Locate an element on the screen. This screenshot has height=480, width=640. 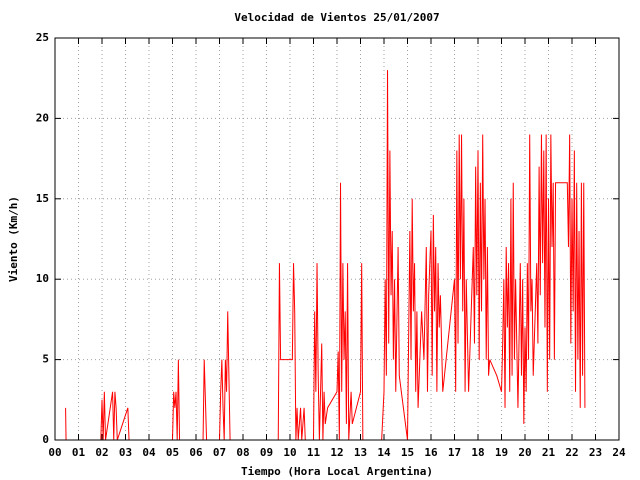
x-tick-label: 17 is located at coordinates (454, 452).